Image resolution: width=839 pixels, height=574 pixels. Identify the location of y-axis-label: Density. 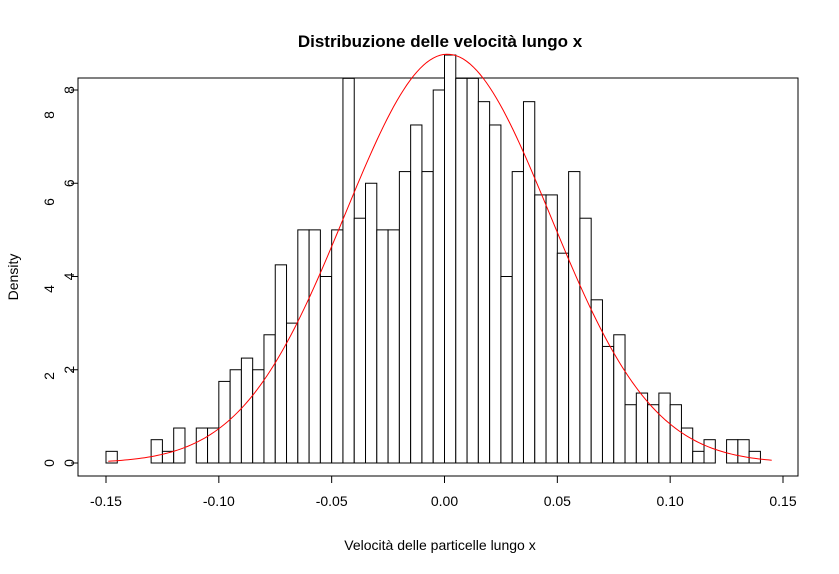
(13, 277).